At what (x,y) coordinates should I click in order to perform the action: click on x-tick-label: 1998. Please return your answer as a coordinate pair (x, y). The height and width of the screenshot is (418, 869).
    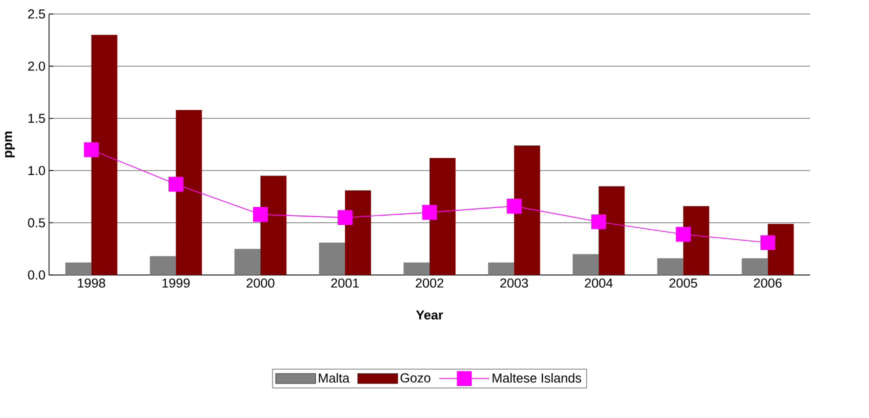
    Looking at the image, I should click on (92, 283).